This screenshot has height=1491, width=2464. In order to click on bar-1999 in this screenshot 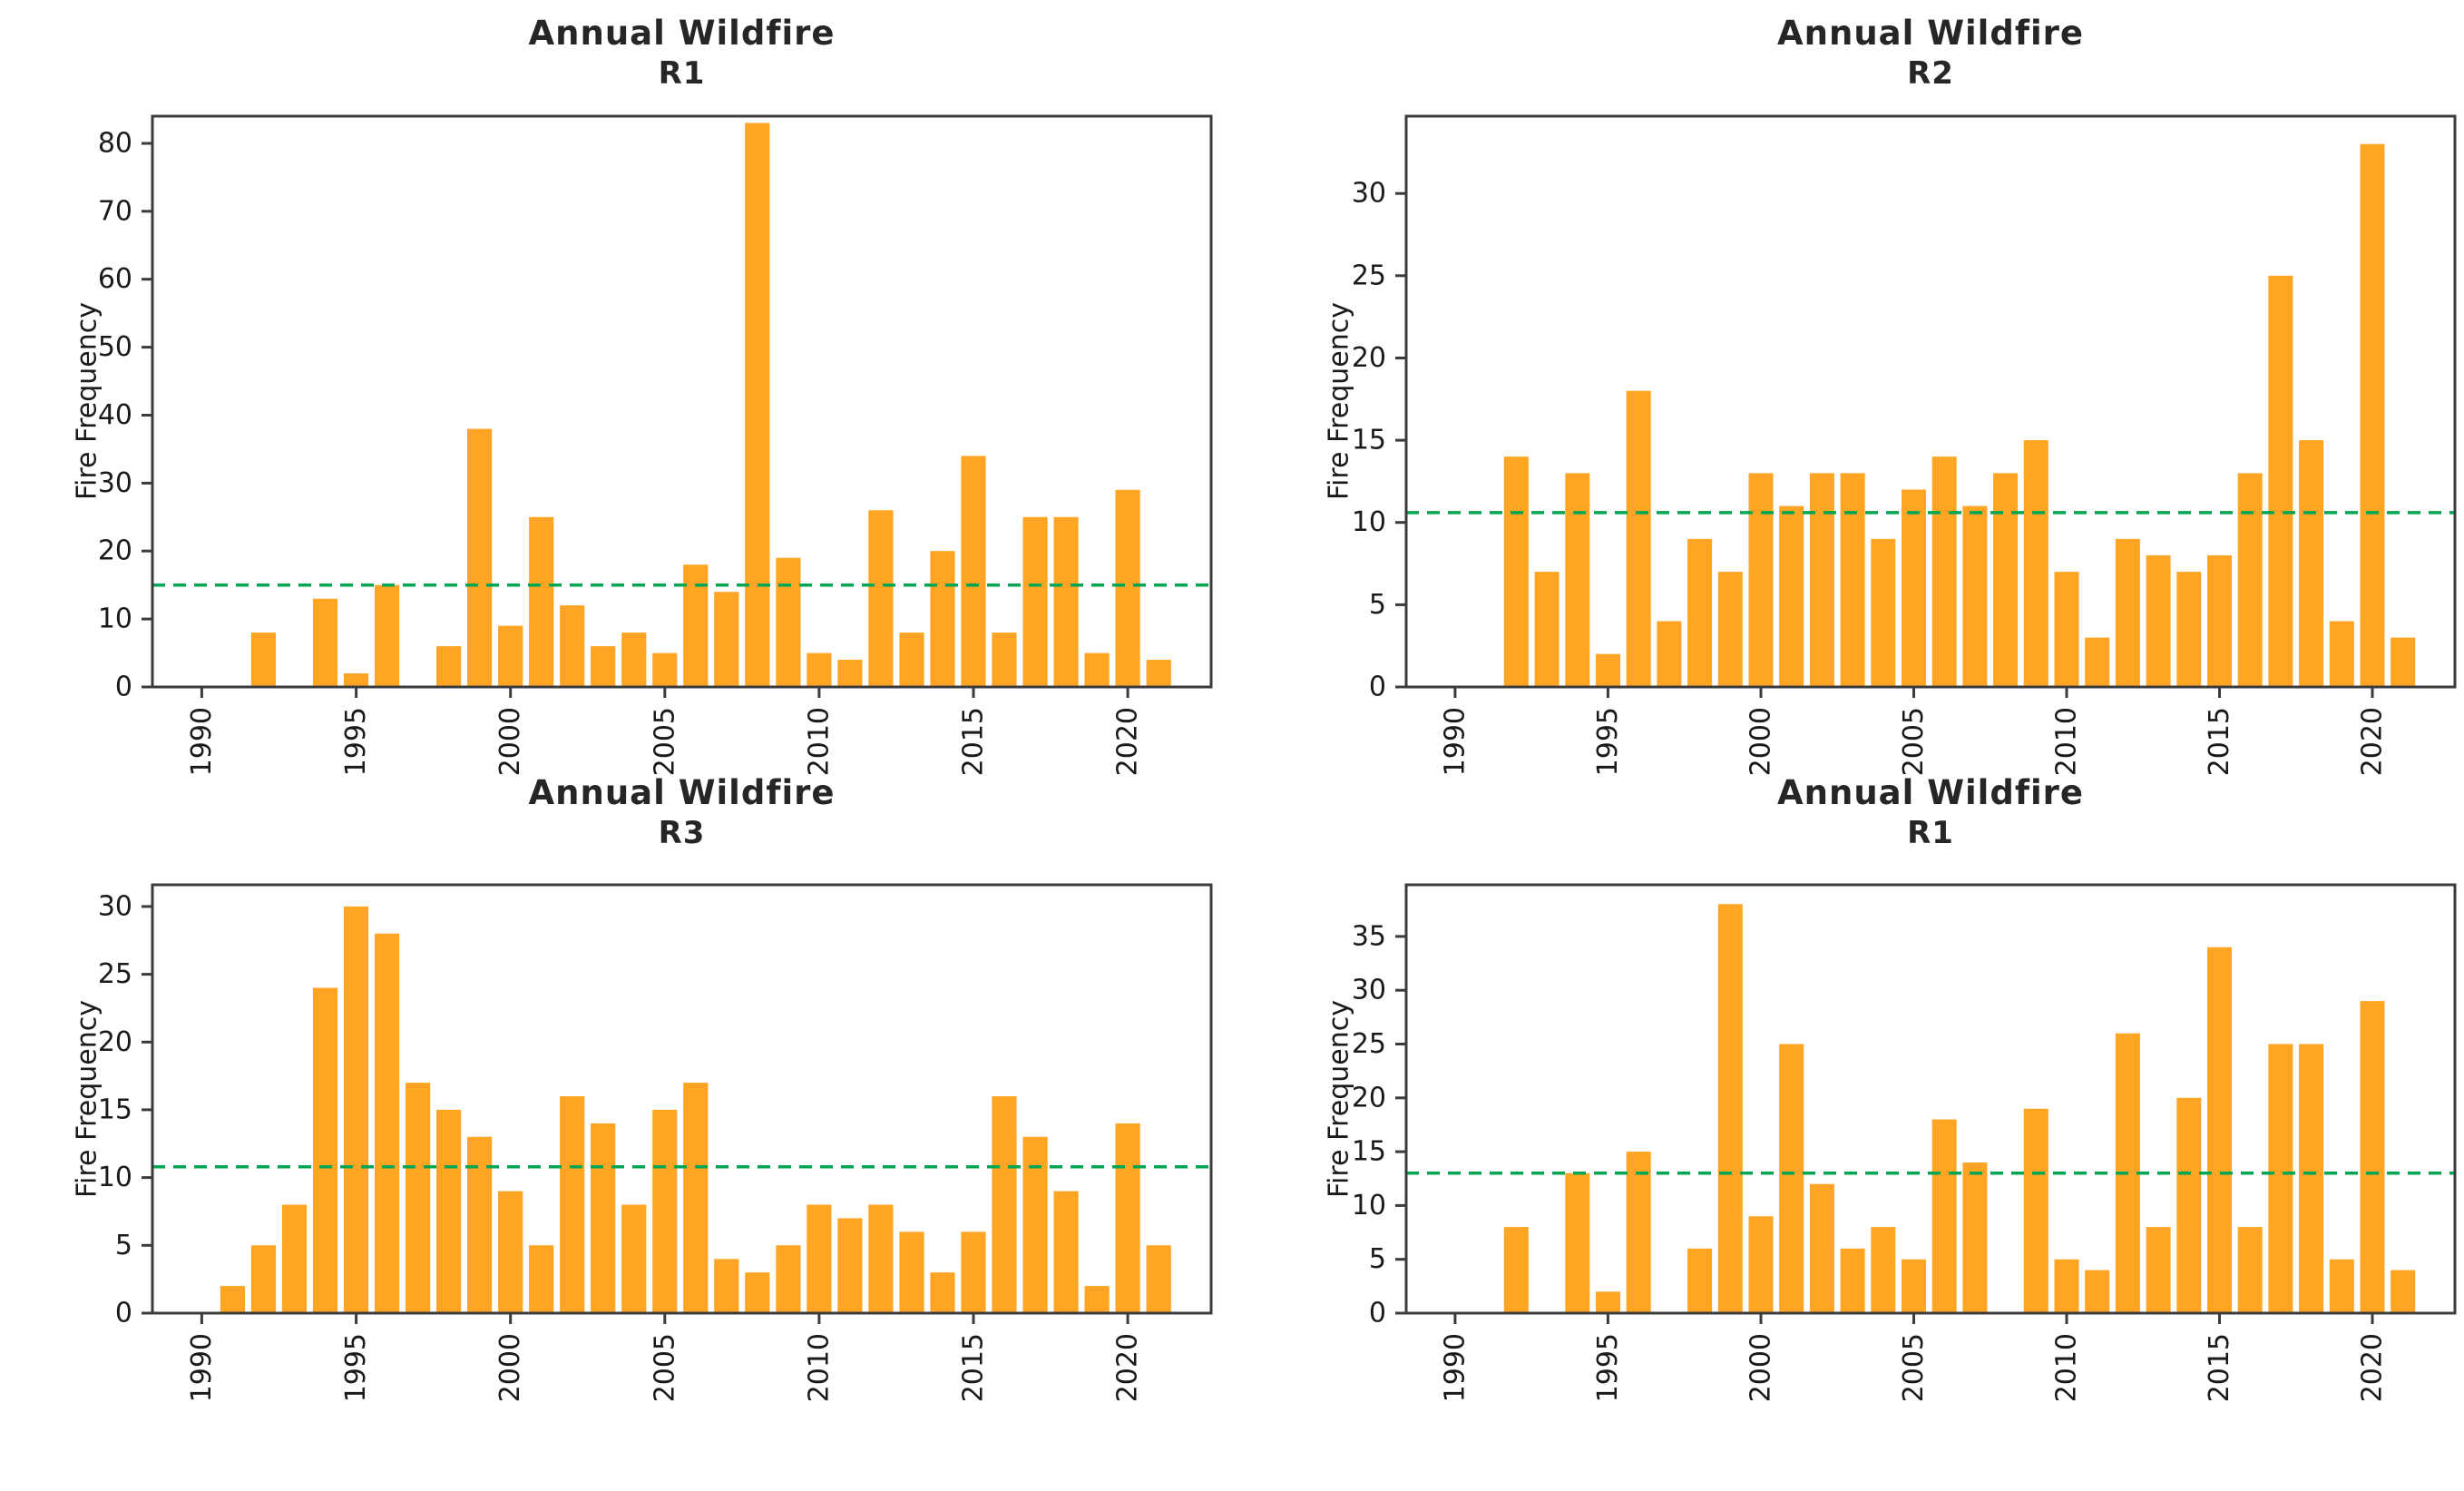, I will do `click(1730, 630)`.